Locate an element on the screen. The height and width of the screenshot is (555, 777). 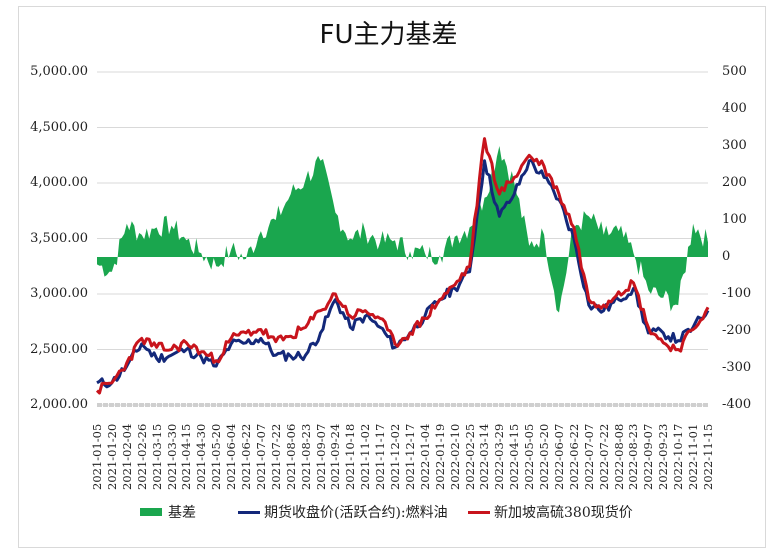
left-axis-tick: 3,000.00 is located at coordinates (59, 293).